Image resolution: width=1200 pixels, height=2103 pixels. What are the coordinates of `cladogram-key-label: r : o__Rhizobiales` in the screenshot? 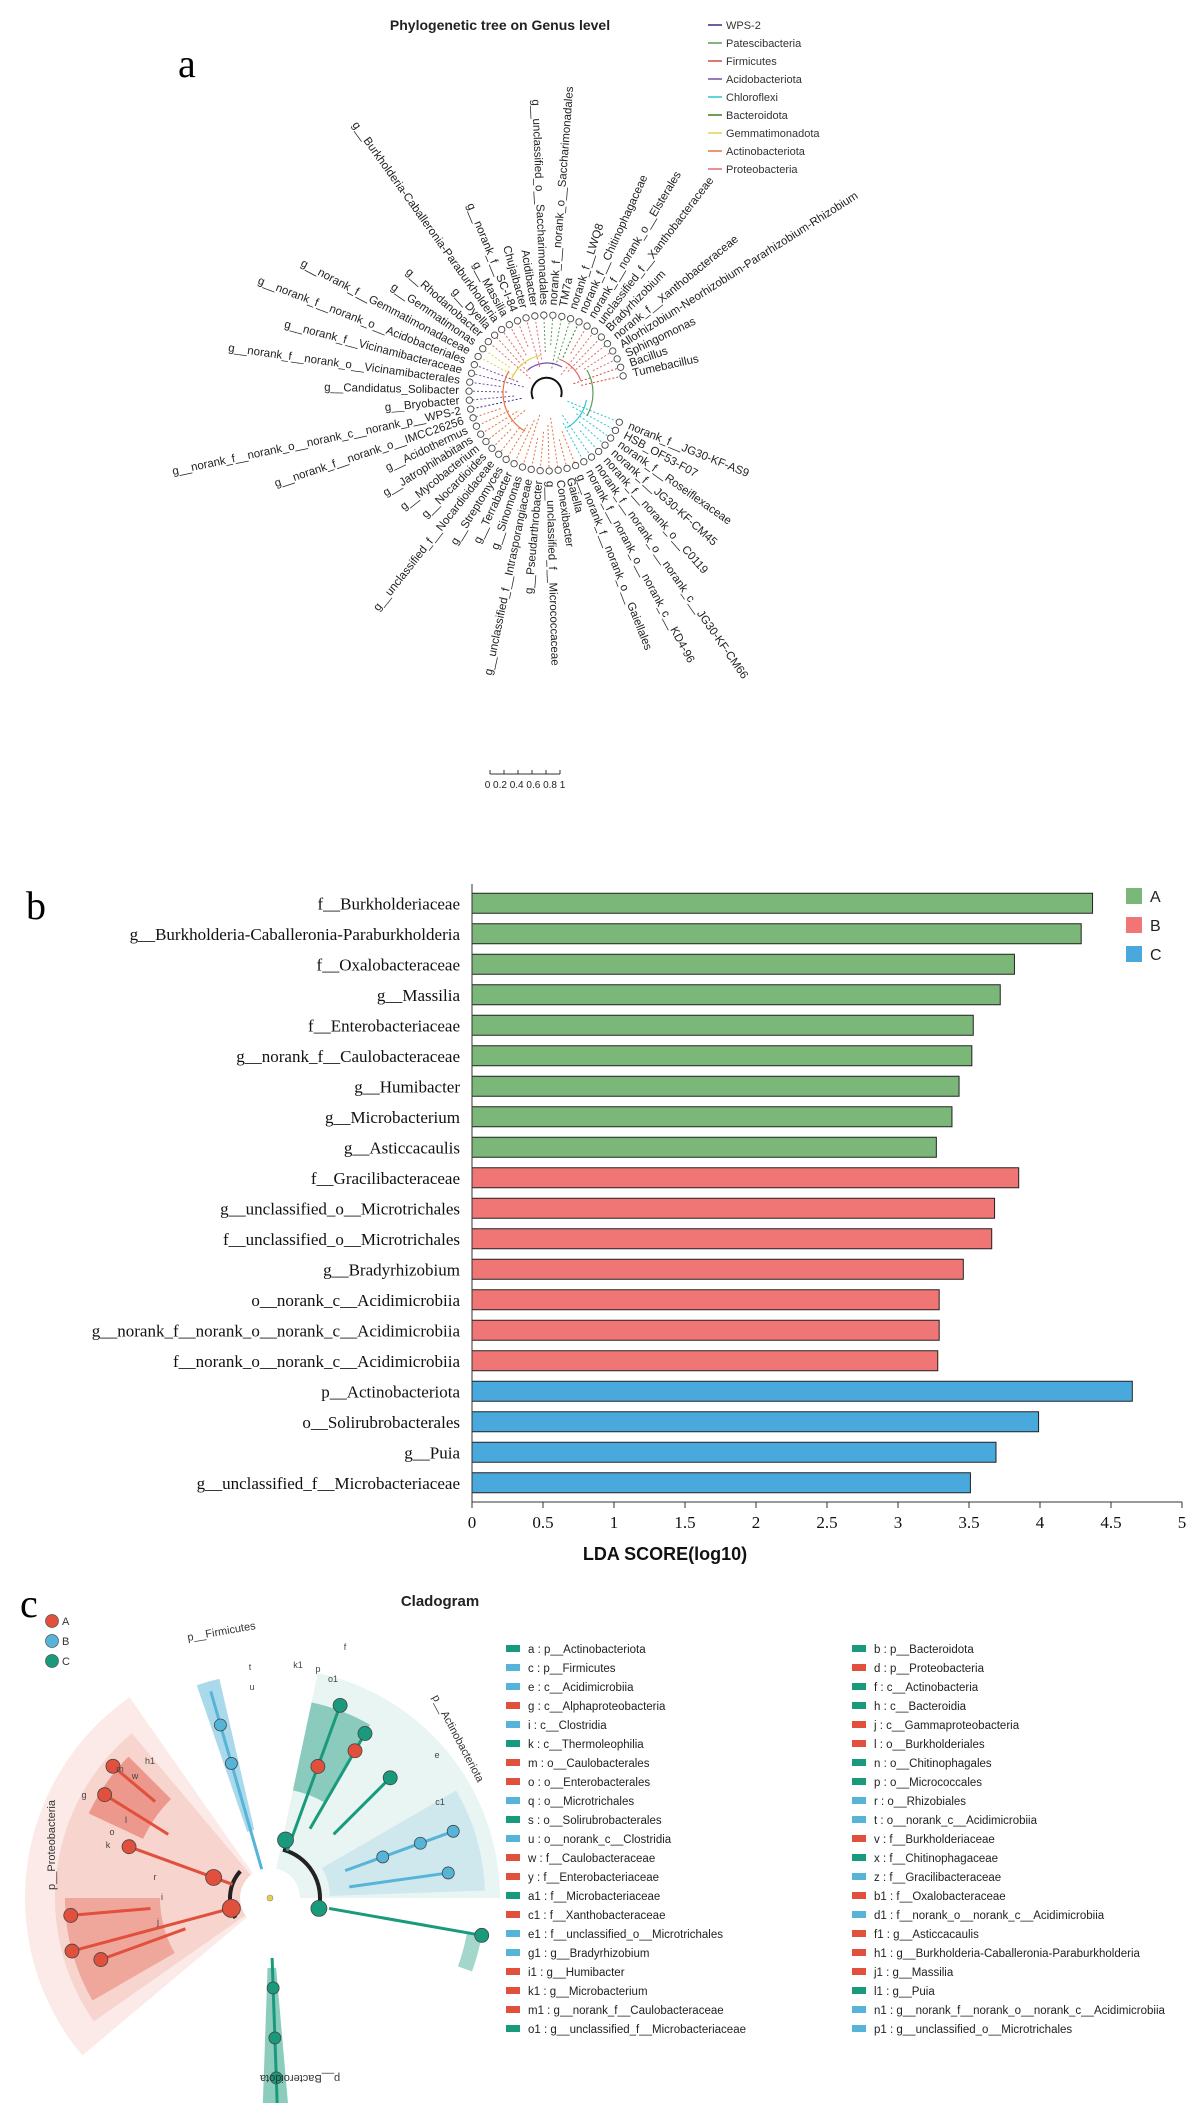 It's located at (920, 1802).